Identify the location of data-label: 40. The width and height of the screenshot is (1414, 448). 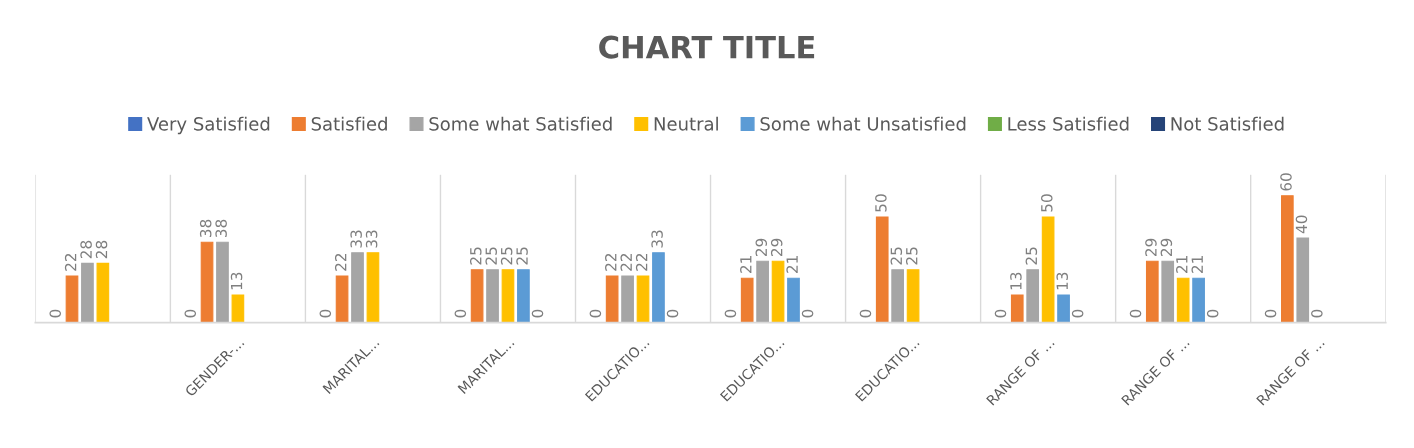
(1301, 224).